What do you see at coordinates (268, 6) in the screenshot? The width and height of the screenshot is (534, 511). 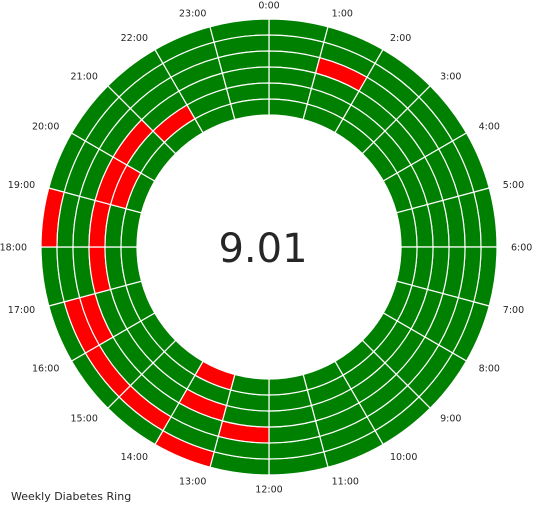 I see `hour-label: 0:00` at bounding box center [268, 6].